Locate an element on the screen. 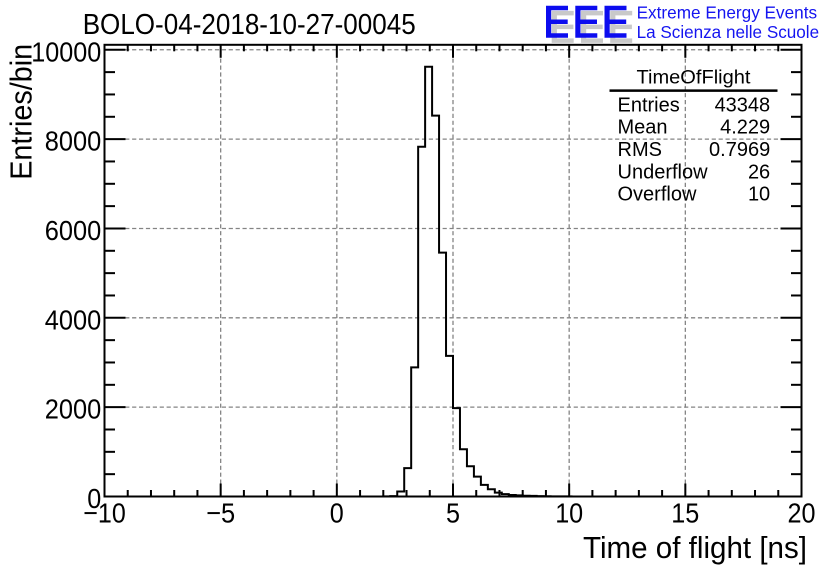 The height and width of the screenshot is (572, 836). svg-text: 2000 is located at coordinates (73, 409).